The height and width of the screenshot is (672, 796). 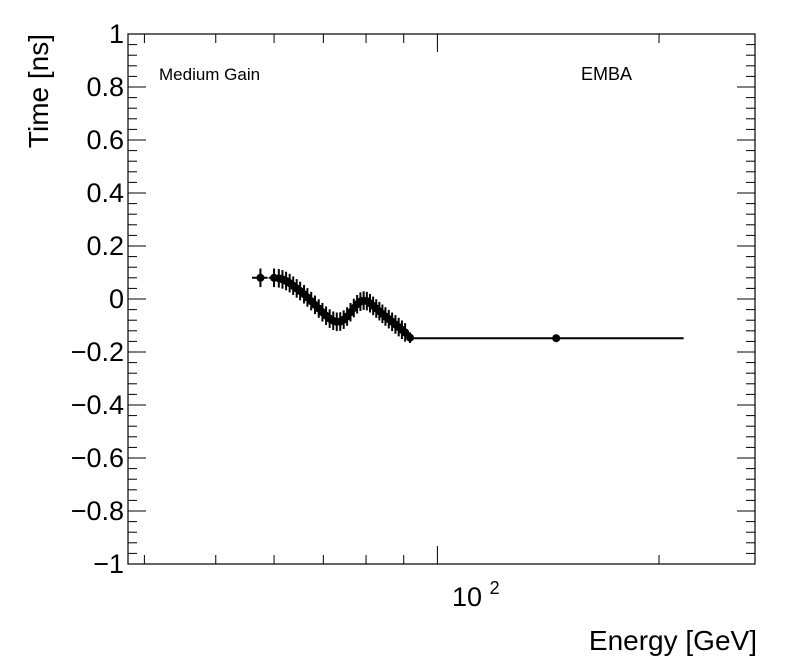 What do you see at coordinates (116, 299) in the screenshot?
I see `y-tick-label: 0` at bounding box center [116, 299].